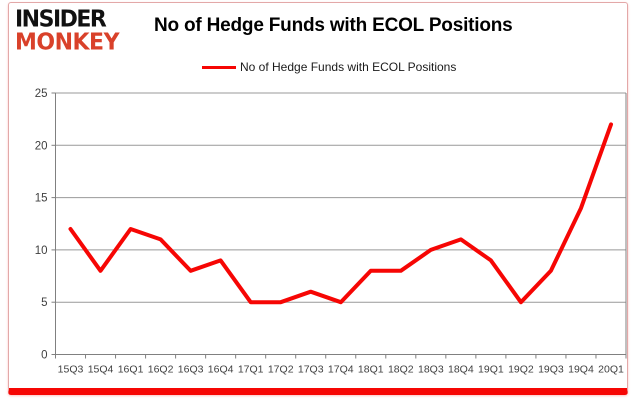 The height and width of the screenshot is (408, 637). Describe the element at coordinates (41, 251) in the screenshot. I see `ytick-label-10: 10` at that location.